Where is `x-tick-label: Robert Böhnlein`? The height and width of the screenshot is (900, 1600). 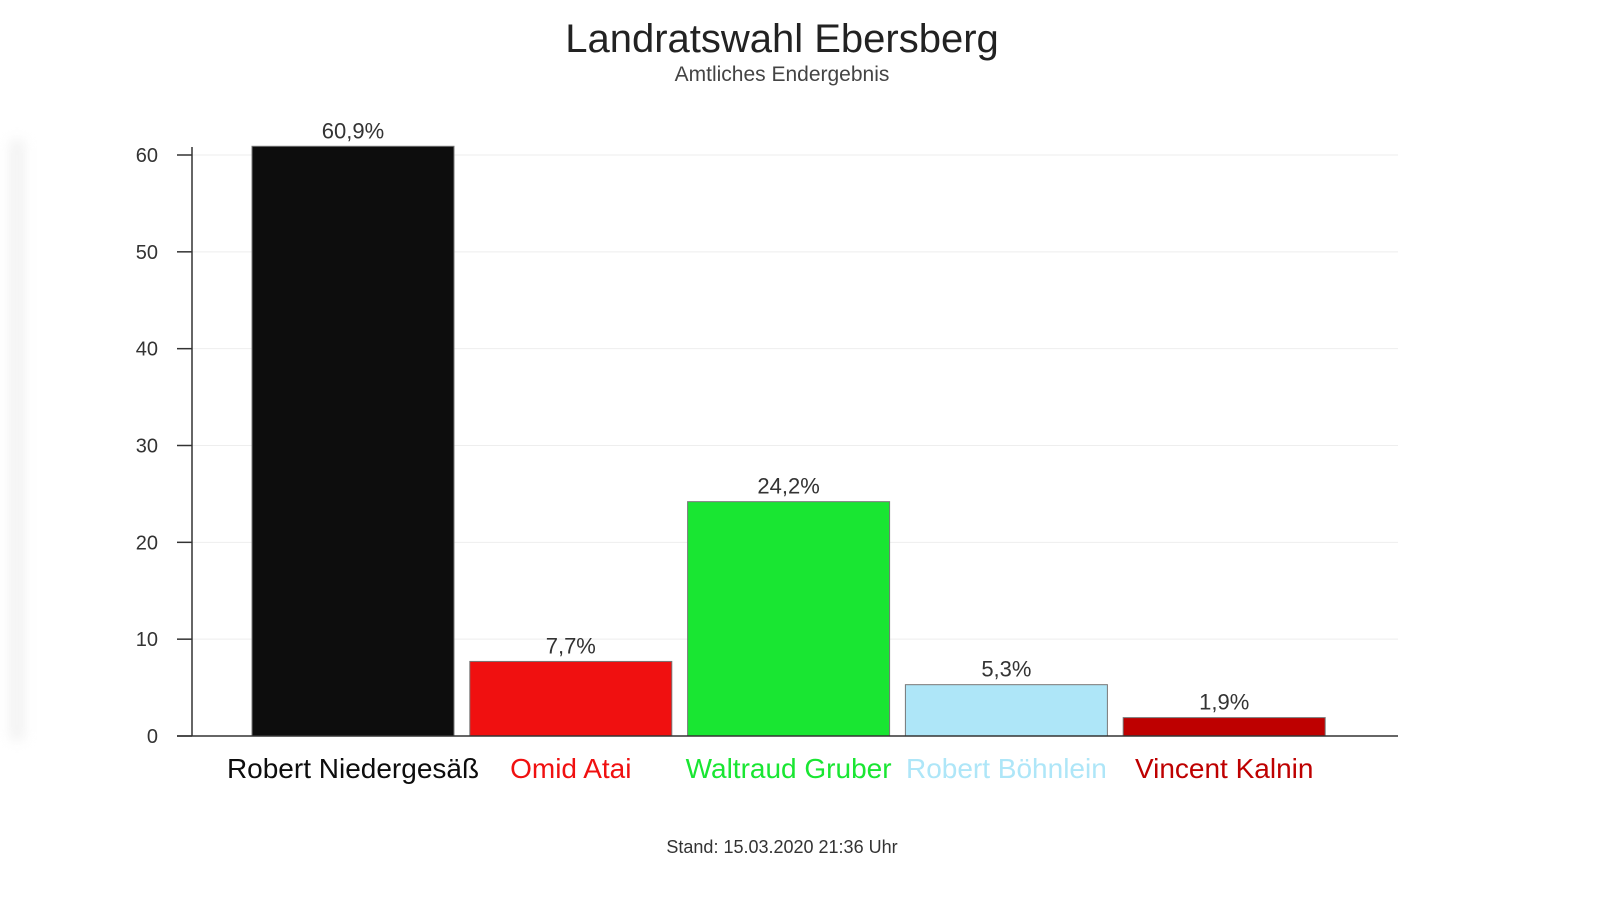
x-tick-label: Robert Böhnlein is located at coordinates (1006, 768).